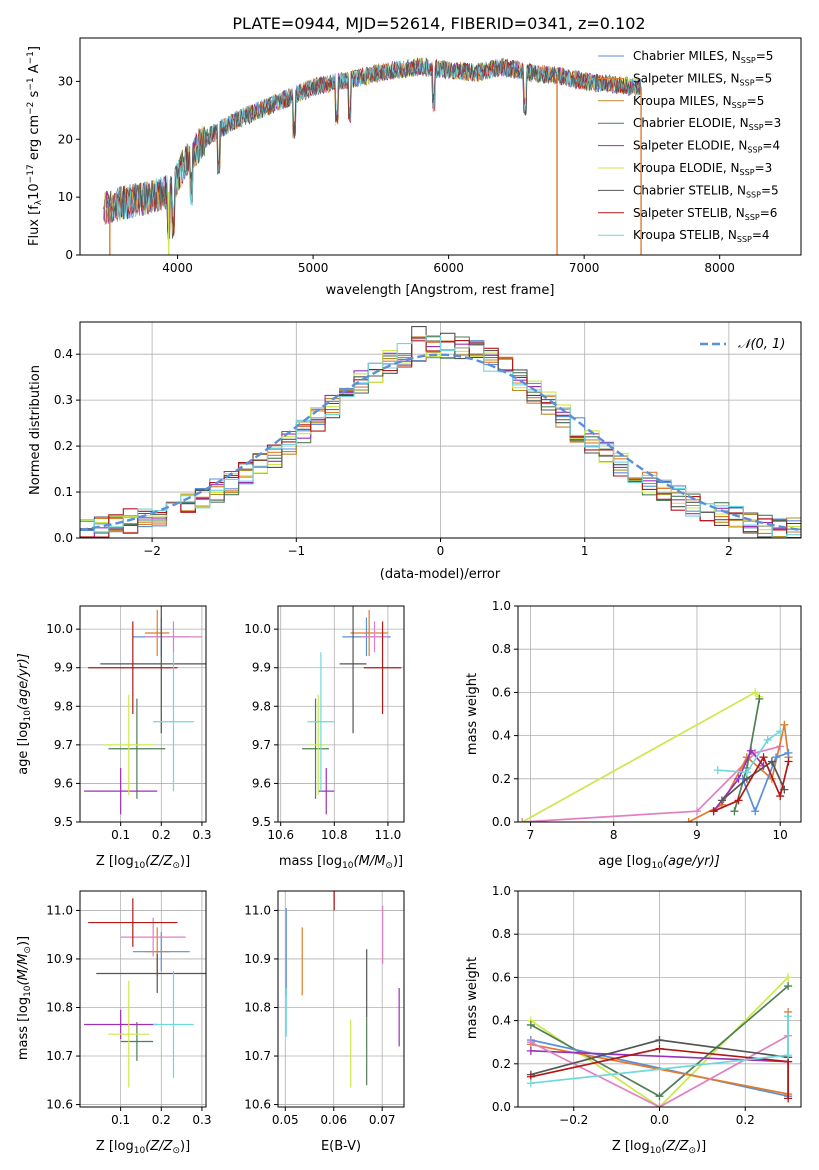 This screenshot has height=1170, width=819. What do you see at coordinates (372, 155) in the screenshot?
I see `spectrum-series-group` at bounding box center [372, 155].